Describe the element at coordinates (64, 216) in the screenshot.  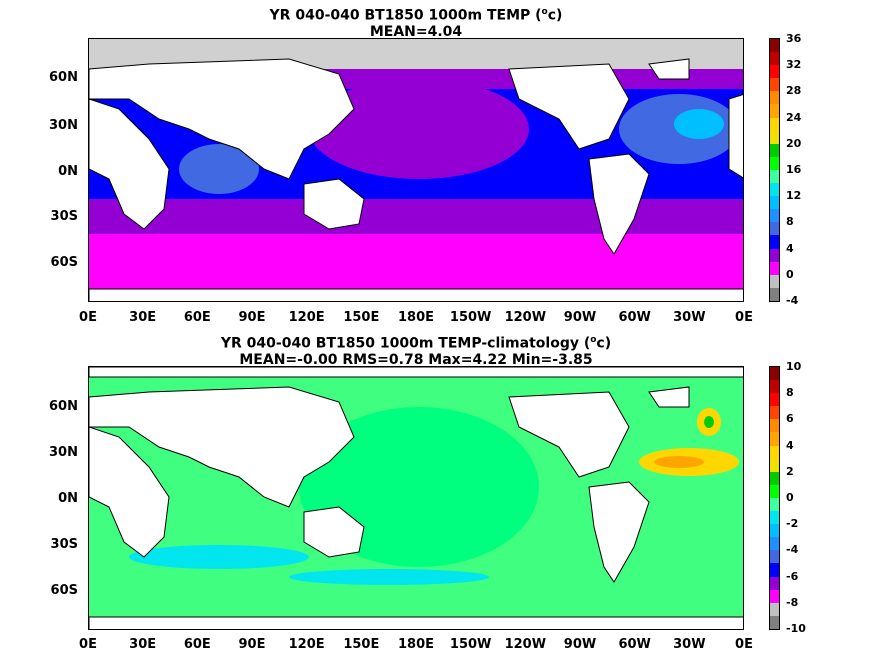
I see `y-label-30s: 30S` at that location.